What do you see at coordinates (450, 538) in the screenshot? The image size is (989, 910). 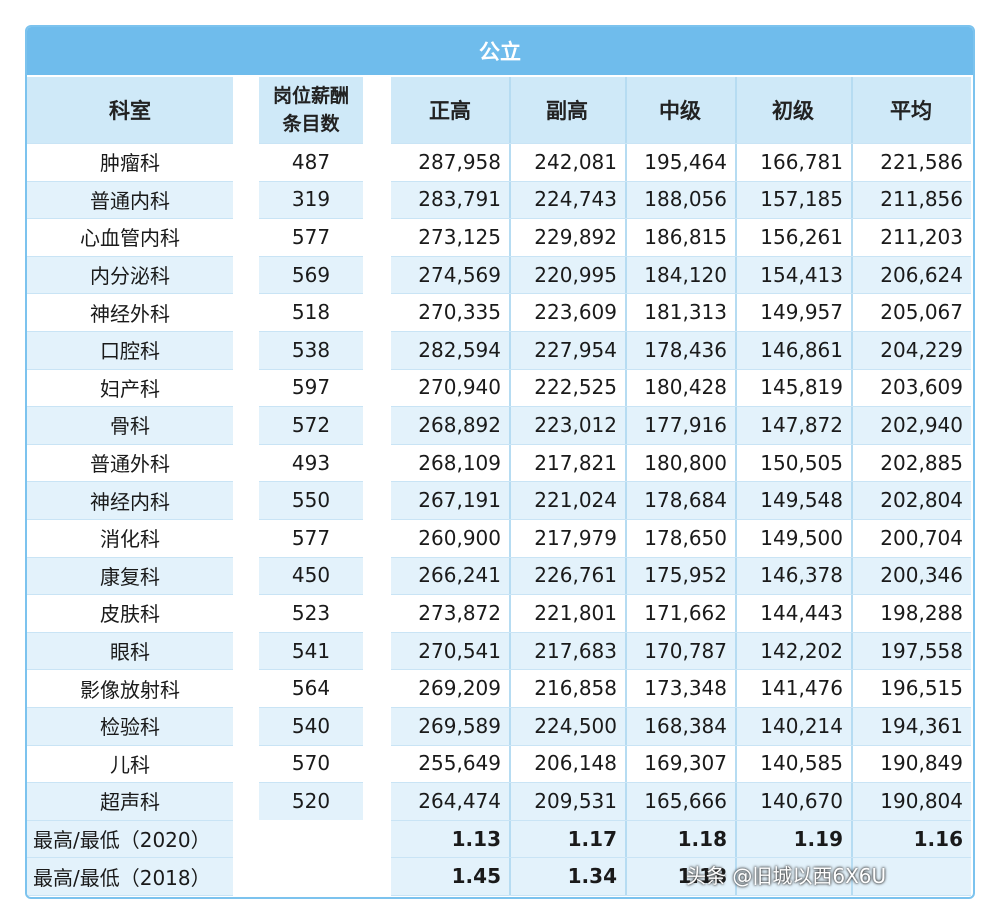 I see `row-value: 260,900` at bounding box center [450, 538].